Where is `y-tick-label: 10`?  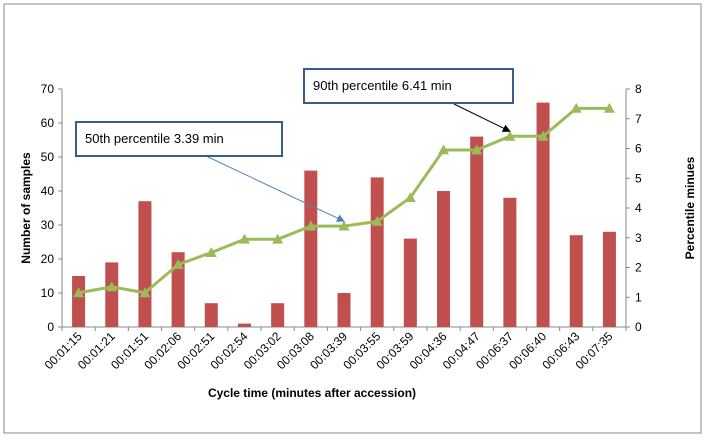 y-tick-label: 10 is located at coordinates (48, 293).